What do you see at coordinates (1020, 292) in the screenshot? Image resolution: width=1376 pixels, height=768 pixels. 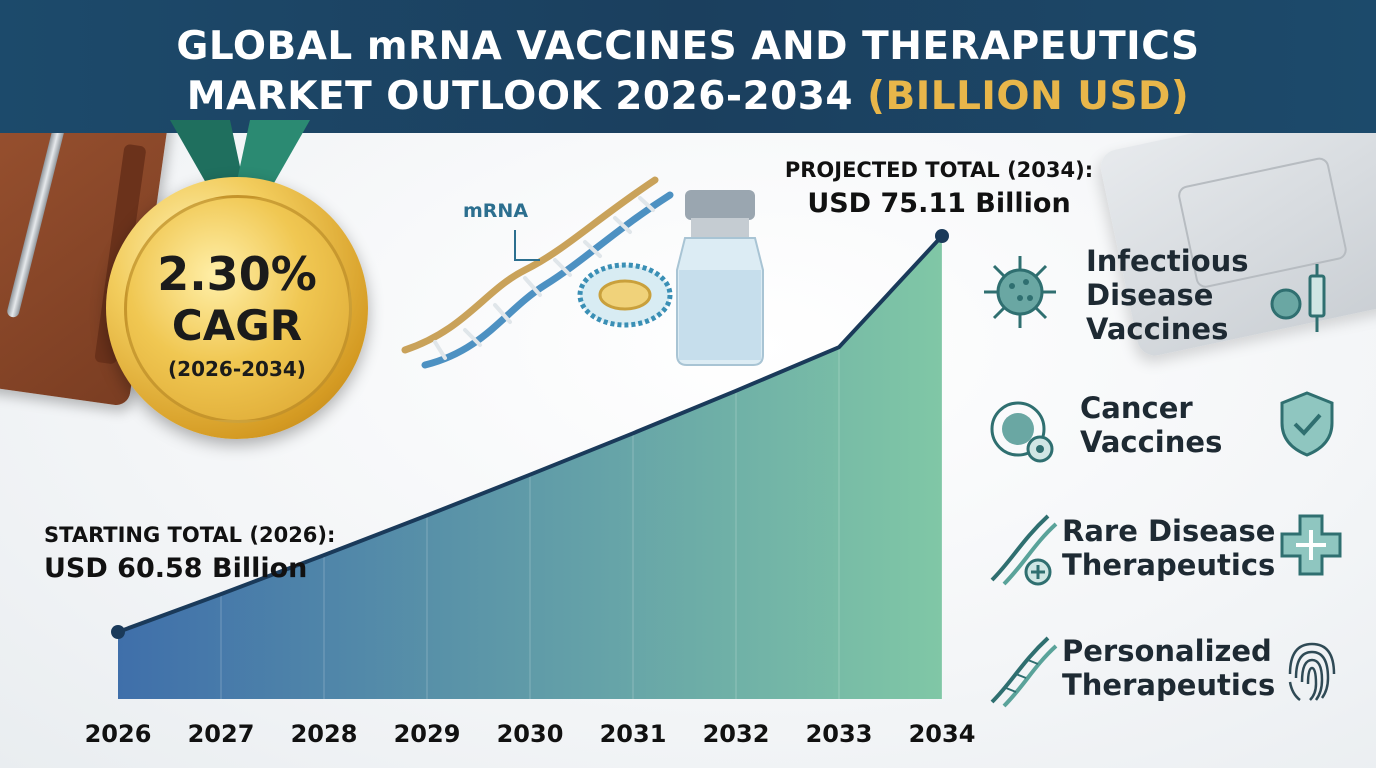 I see `virus-icon` at bounding box center [1020, 292].